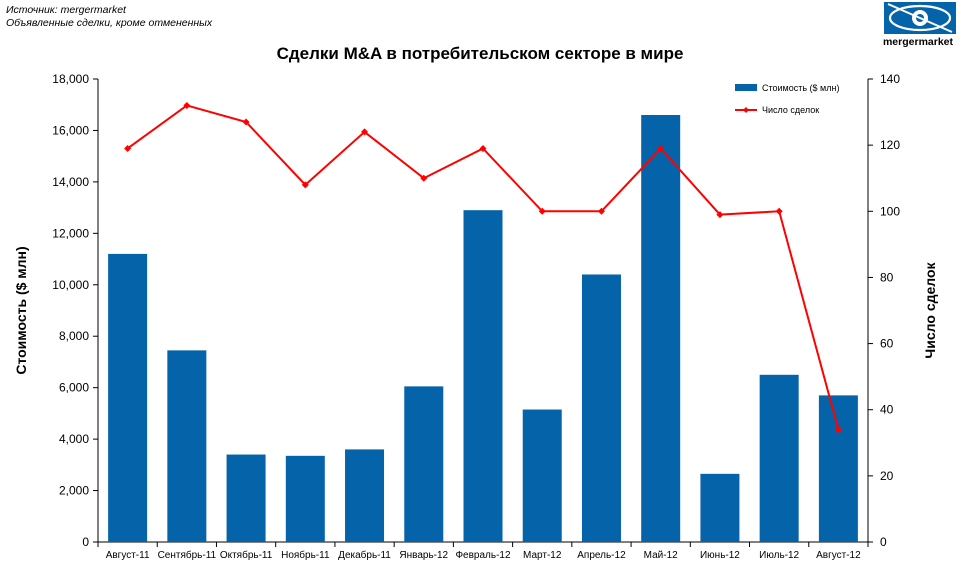  I want to click on x-tick-label: Июнь-12, so click(720, 555).